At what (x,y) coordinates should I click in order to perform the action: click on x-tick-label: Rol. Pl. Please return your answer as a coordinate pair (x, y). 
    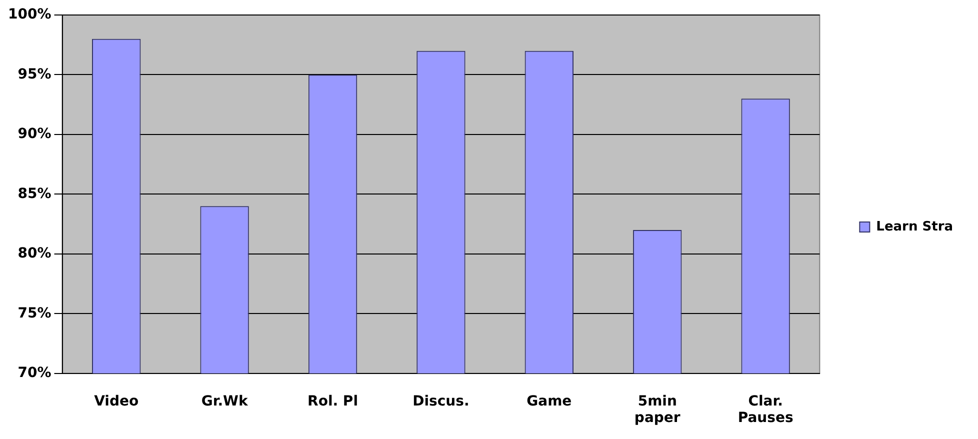
    Looking at the image, I should click on (333, 401).